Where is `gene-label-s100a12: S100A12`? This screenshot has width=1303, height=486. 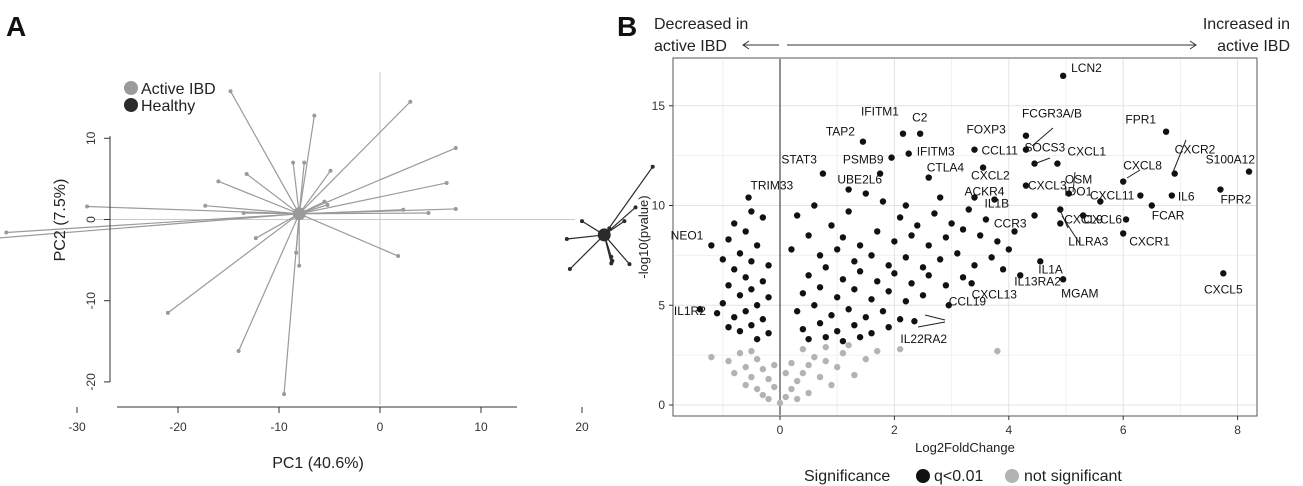 gene-label-s100a12: S100A12 is located at coordinates (1231, 160).